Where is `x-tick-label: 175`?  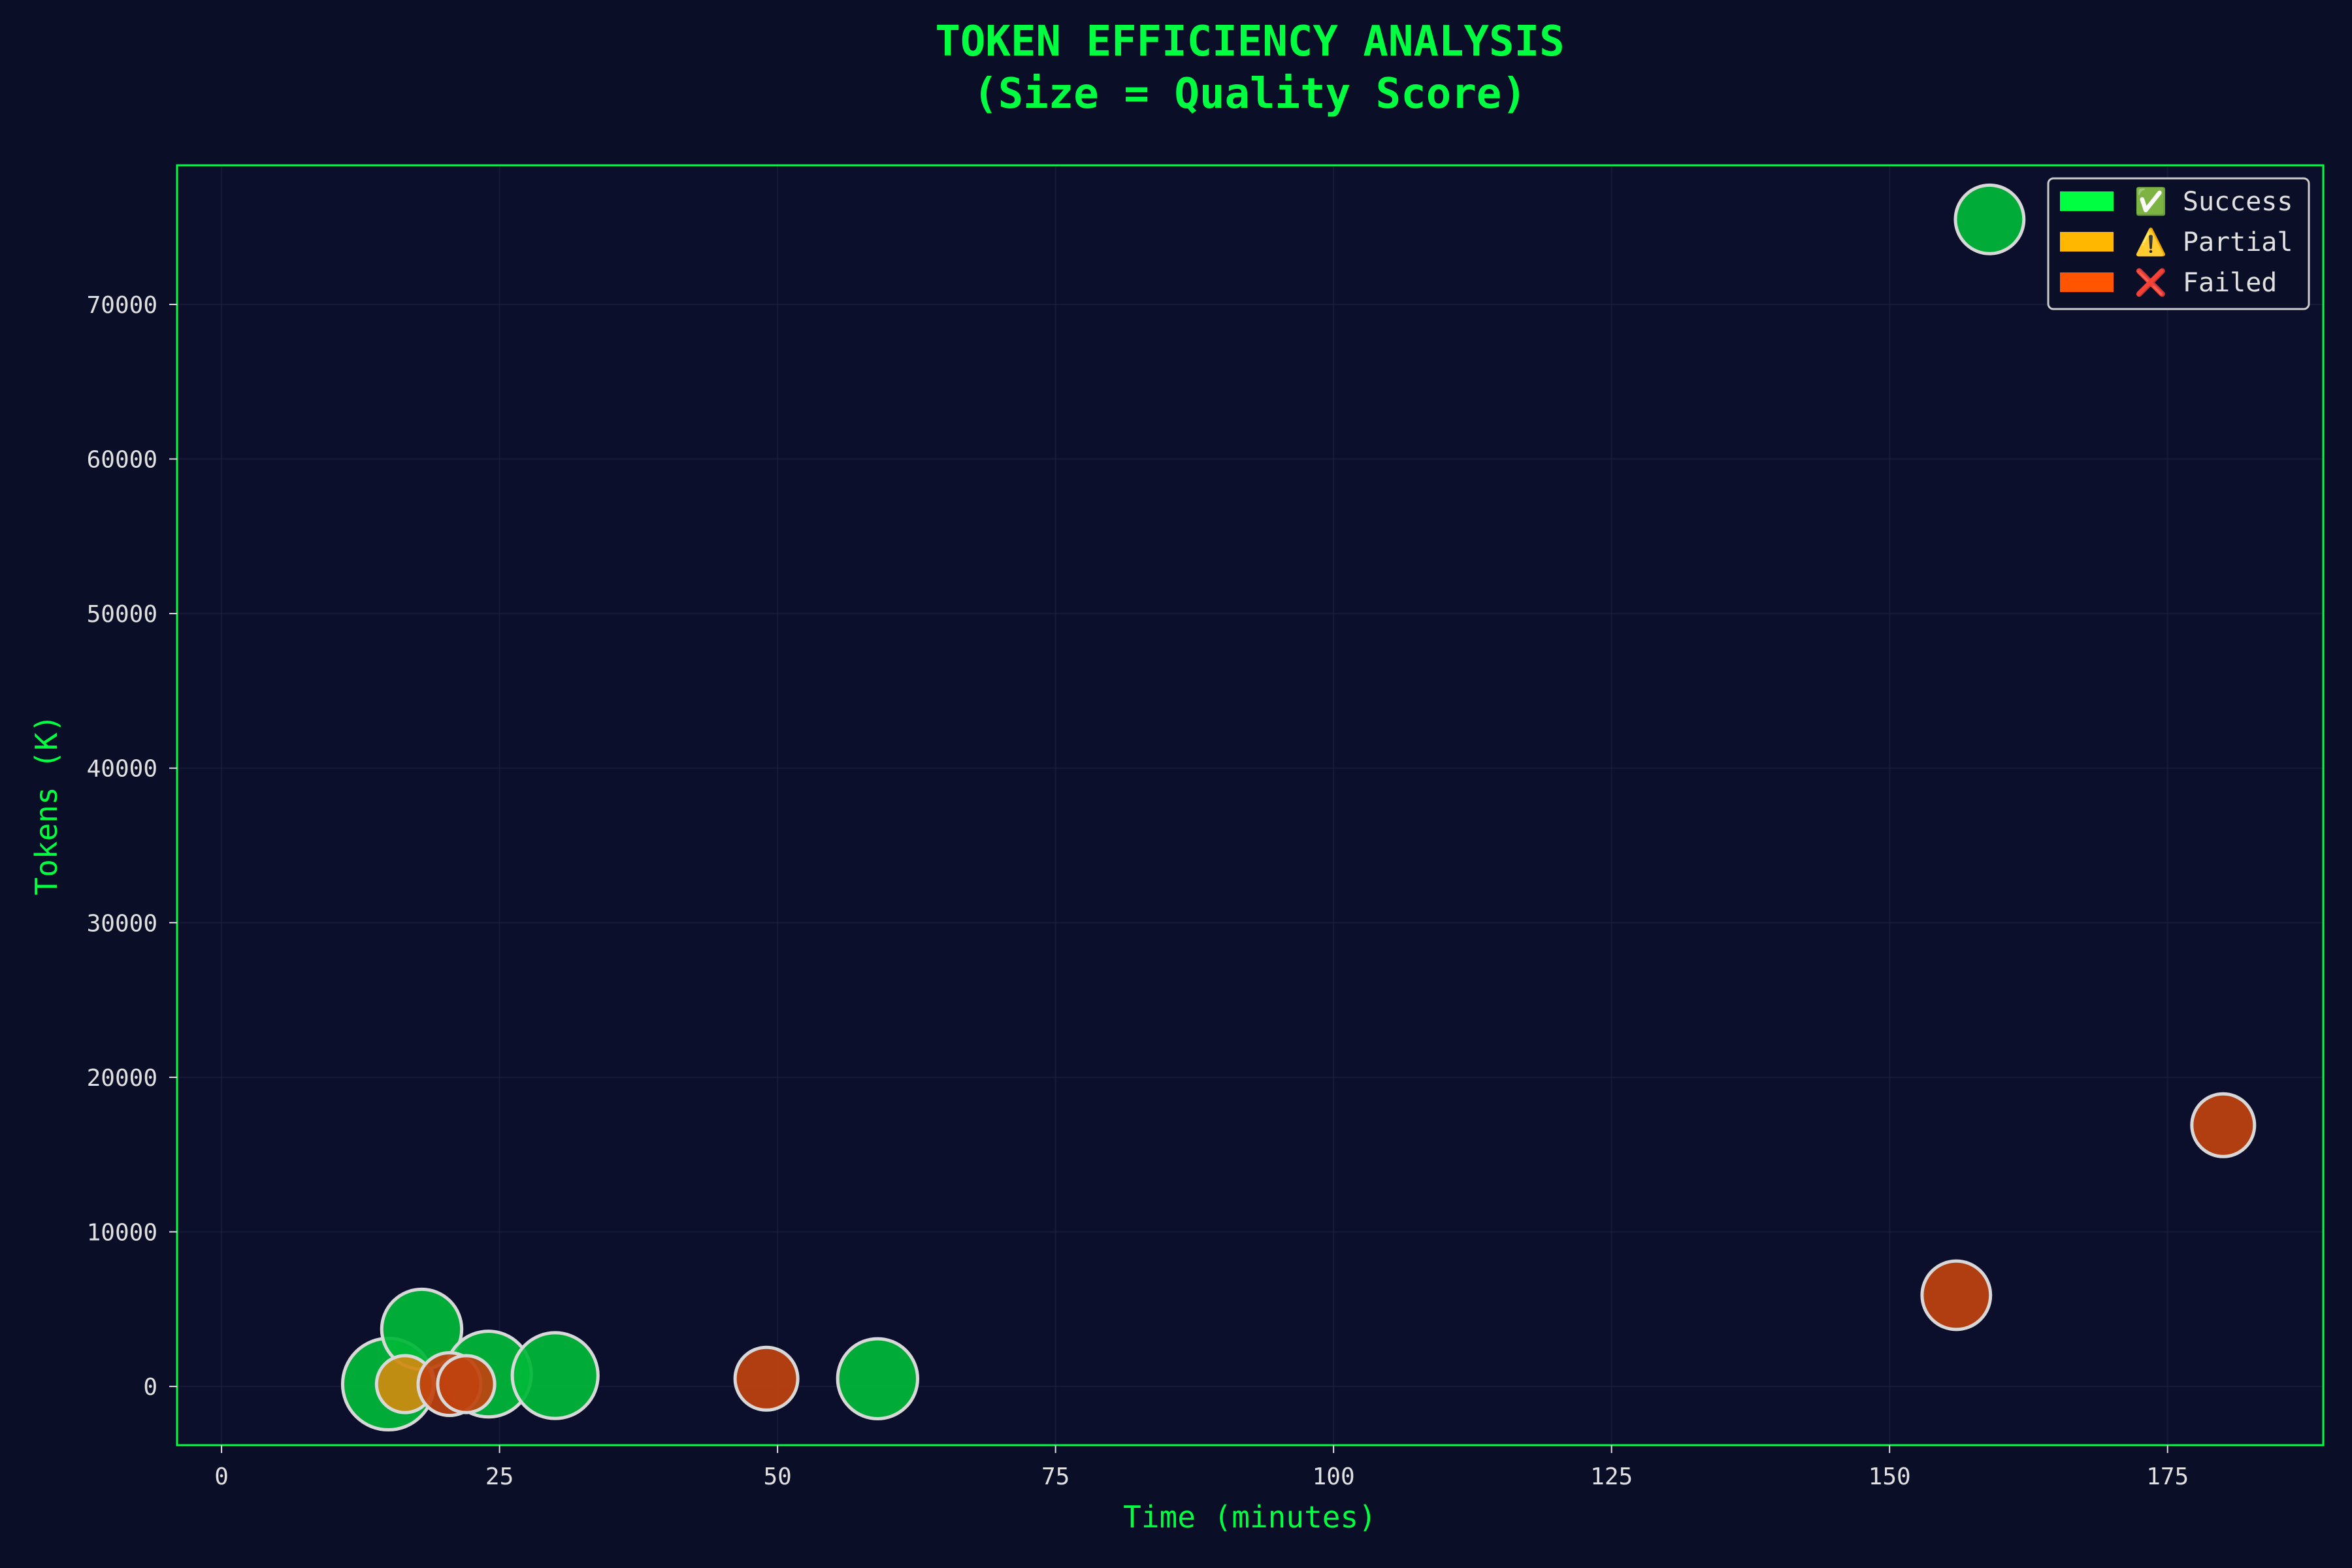
x-tick-label: 175 is located at coordinates (2167, 1476).